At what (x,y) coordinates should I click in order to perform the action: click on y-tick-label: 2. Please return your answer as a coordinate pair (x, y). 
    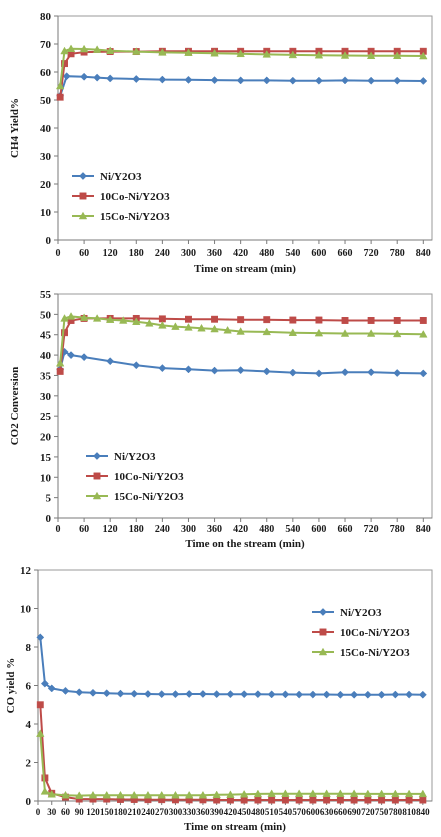
    Looking at the image, I should click on (29, 764).